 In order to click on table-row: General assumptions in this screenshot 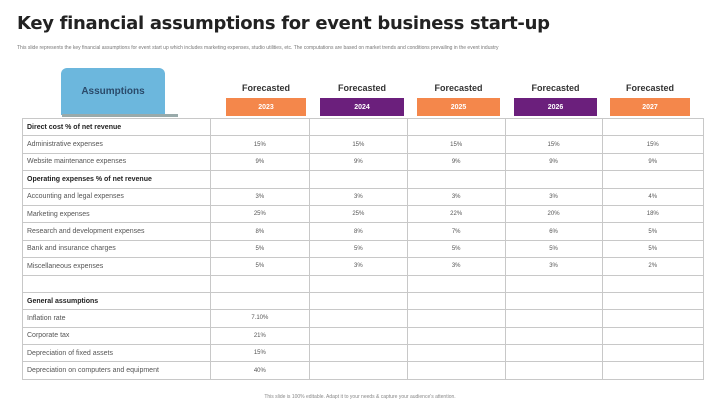, I will do `click(363, 301)`.